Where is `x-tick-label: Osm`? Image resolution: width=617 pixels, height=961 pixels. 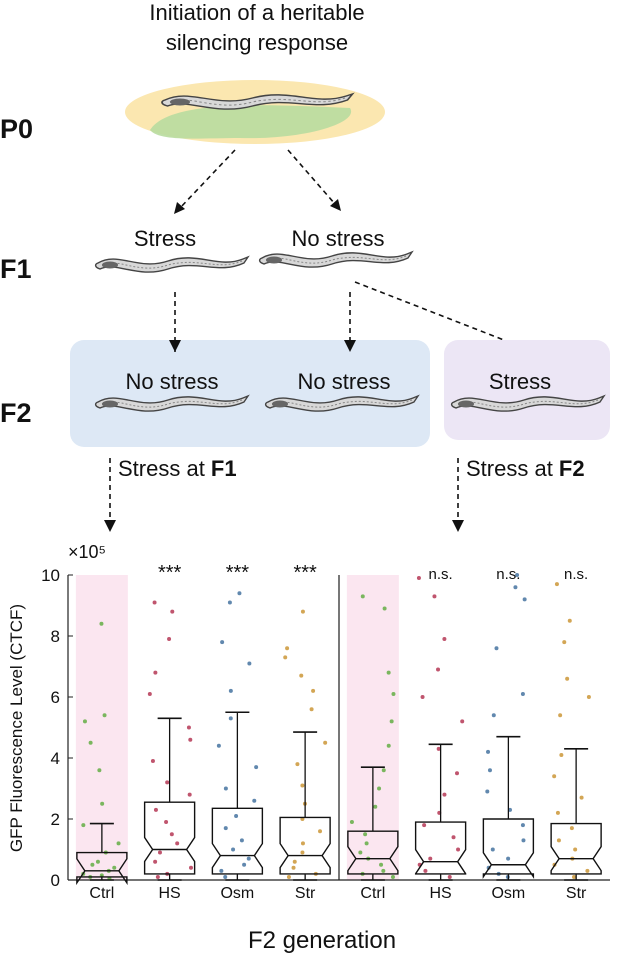
x-tick-label: Osm is located at coordinates (508, 893).